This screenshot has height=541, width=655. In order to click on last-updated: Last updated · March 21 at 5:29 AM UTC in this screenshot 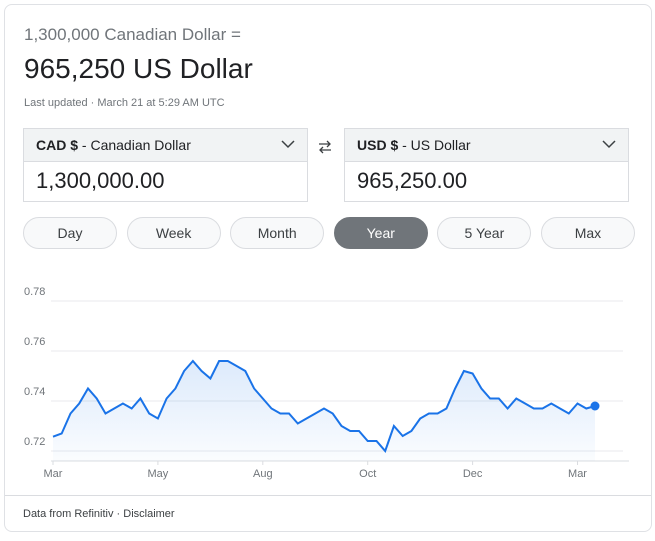, I will do `click(124, 103)`.